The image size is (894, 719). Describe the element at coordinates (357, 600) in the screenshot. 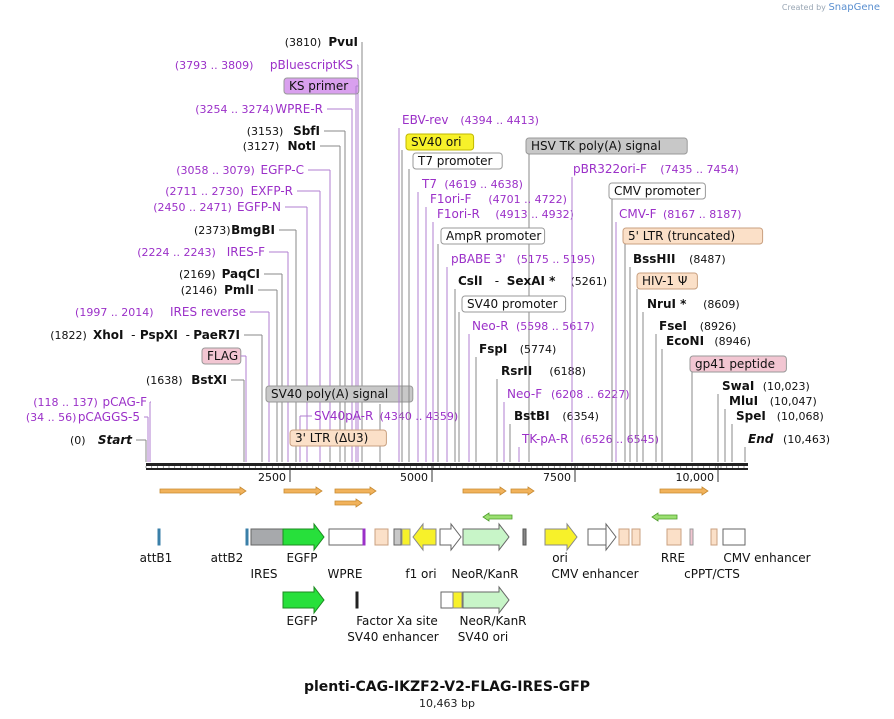

I see `factor-xa-feature` at that location.